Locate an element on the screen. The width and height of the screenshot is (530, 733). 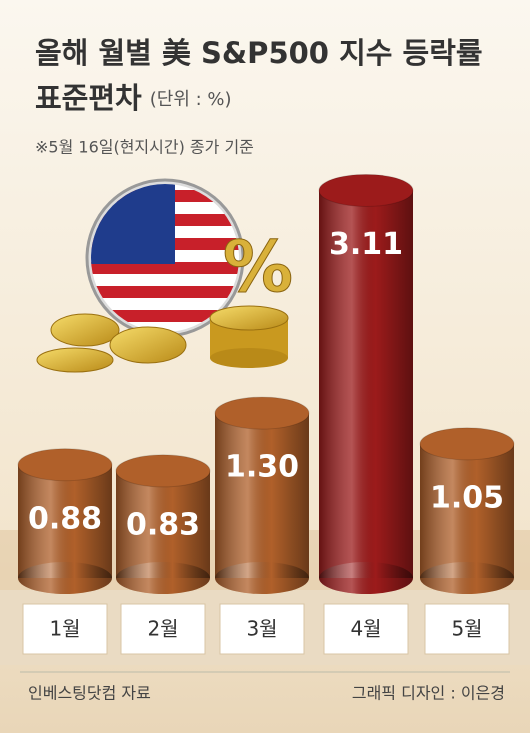
x-tick-label: 1월 is located at coordinates (64, 629).